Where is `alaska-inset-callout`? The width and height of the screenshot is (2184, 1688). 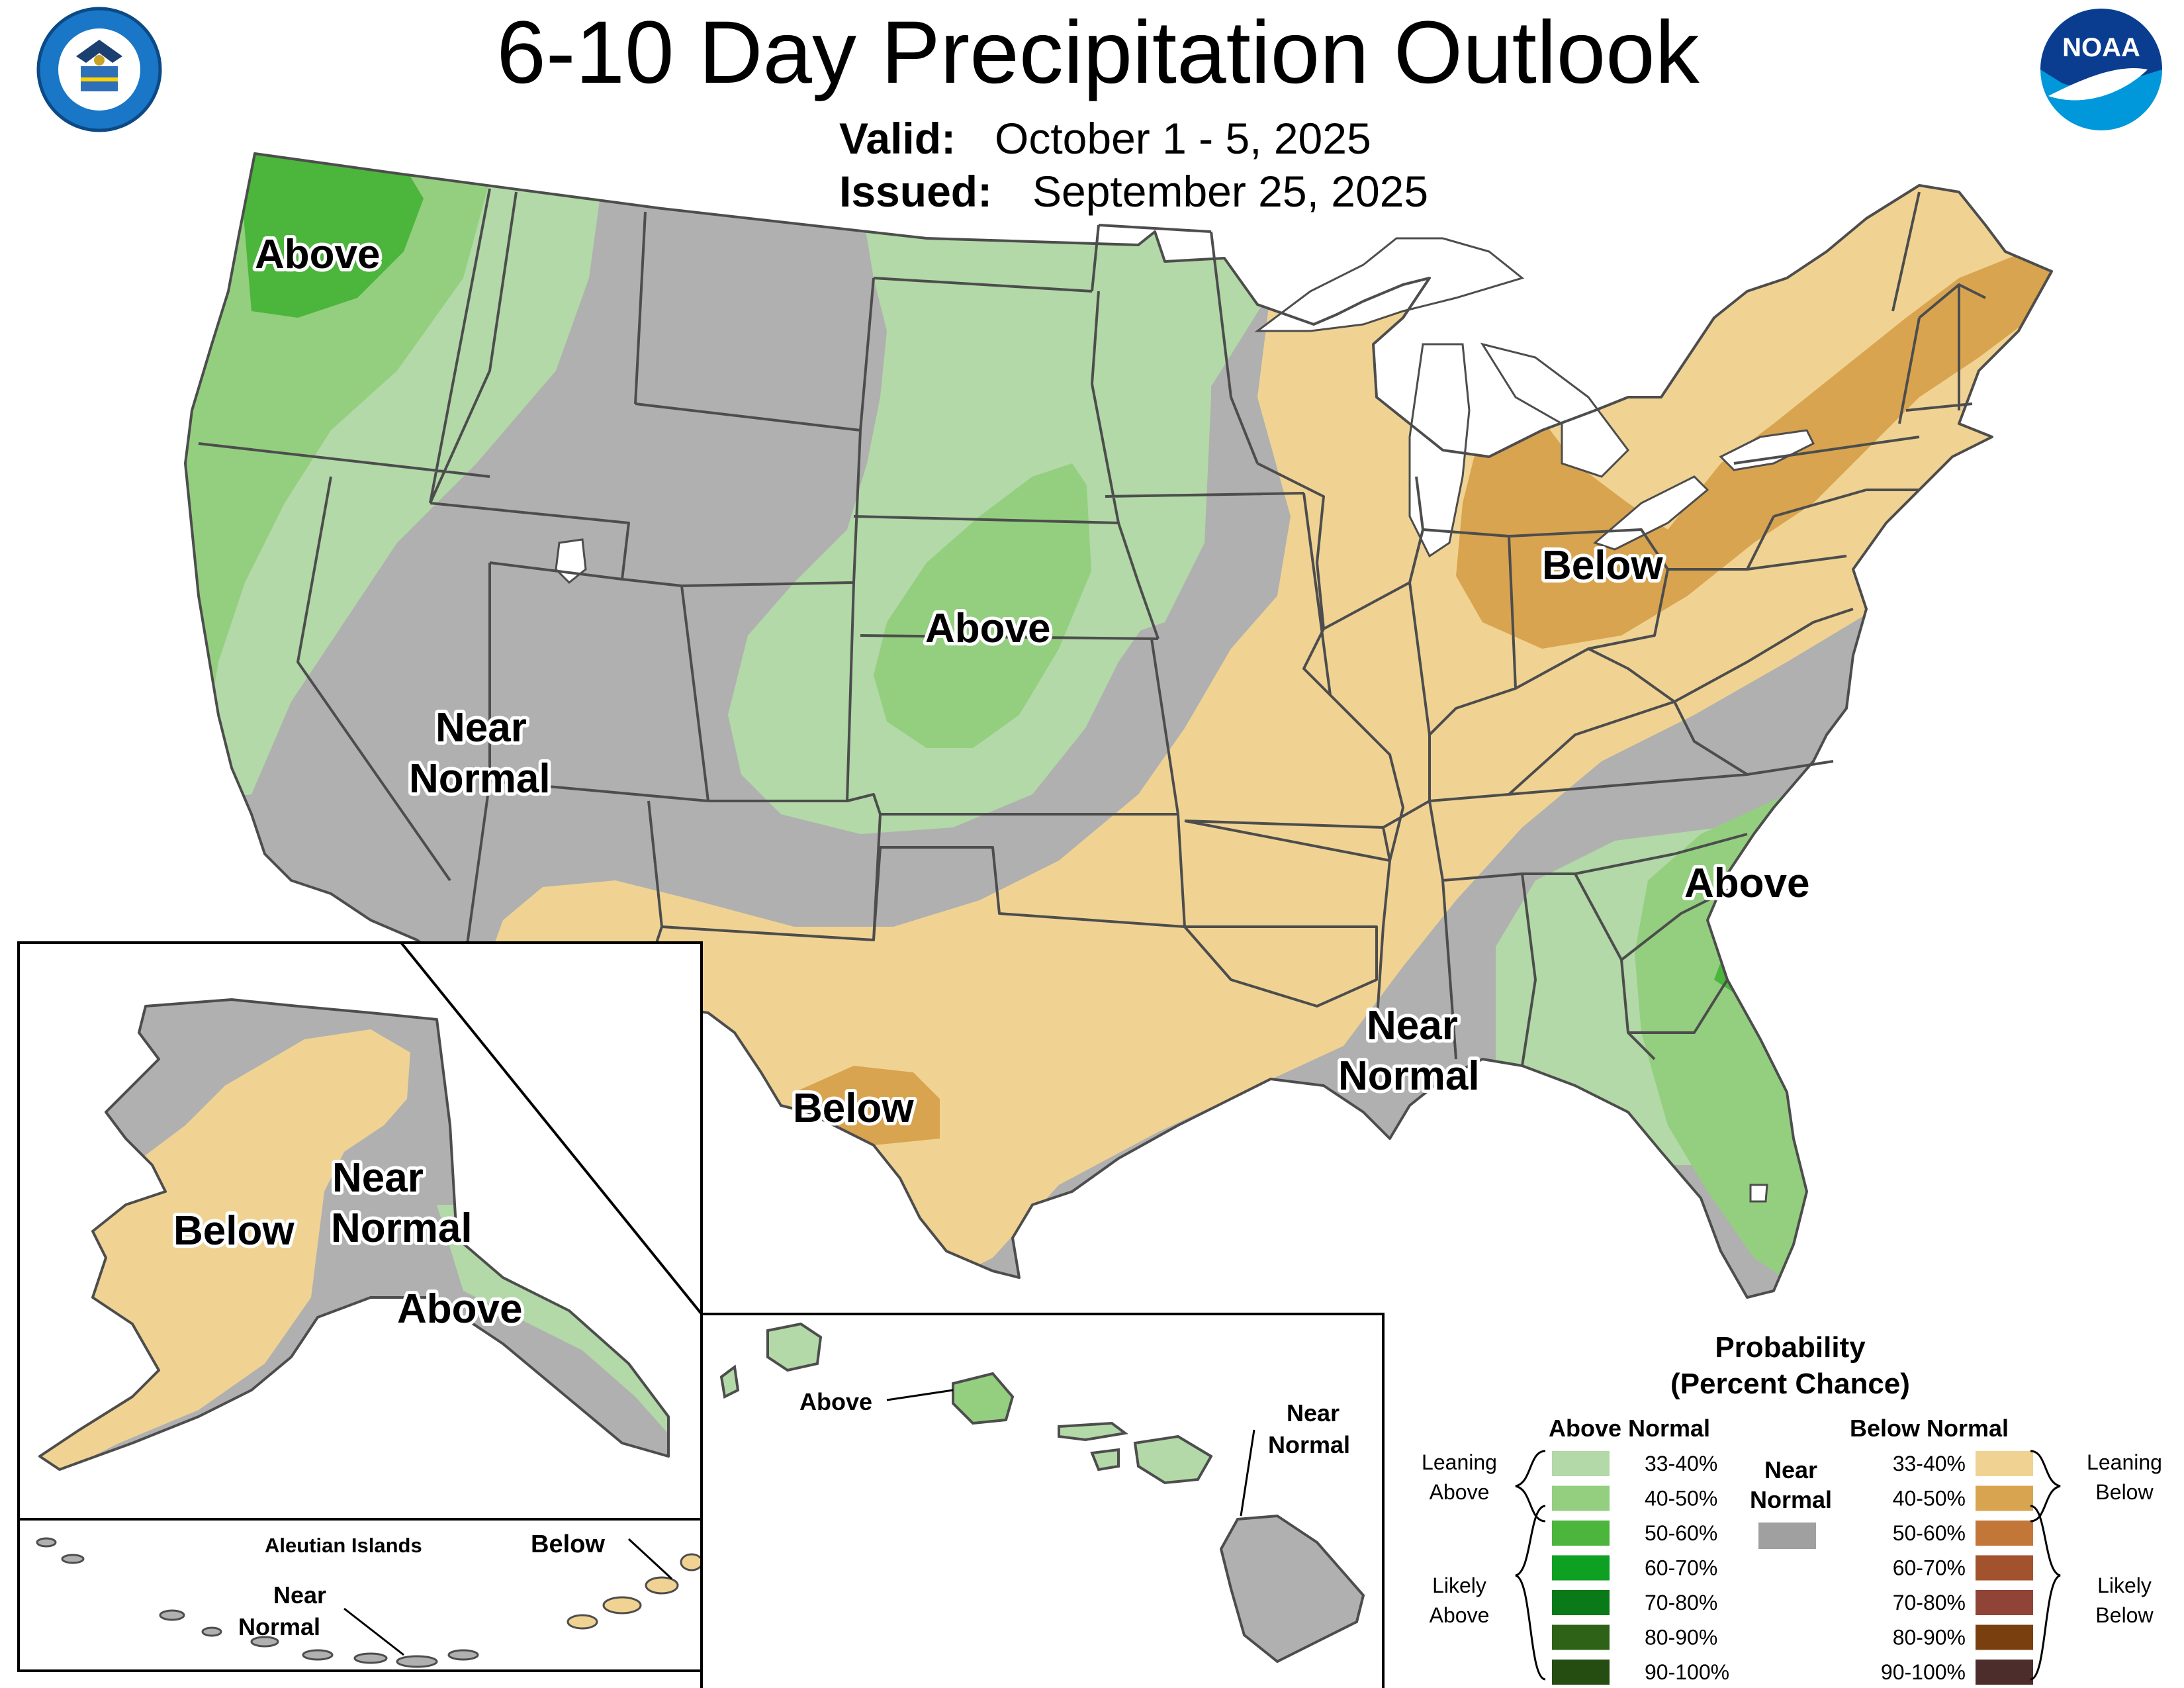
alaska-inset-callout is located at coordinates (551, 1128).